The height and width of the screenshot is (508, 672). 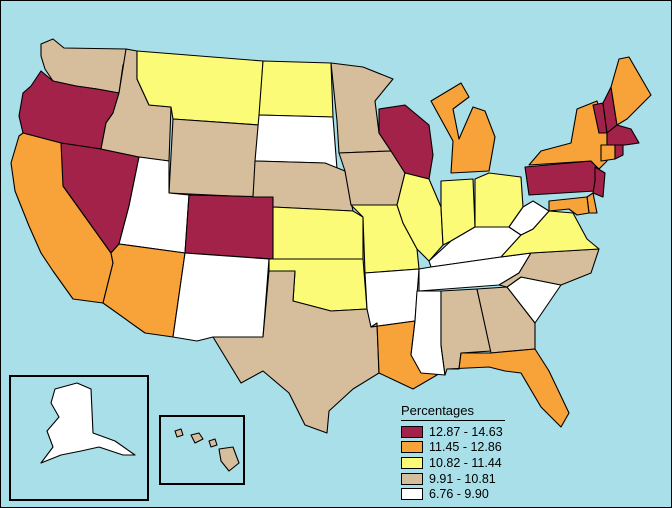 What do you see at coordinates (462, 478) in the screenshot?
I see `legend-label: 9.91 - 10.81` at bounding box center [462, 478].